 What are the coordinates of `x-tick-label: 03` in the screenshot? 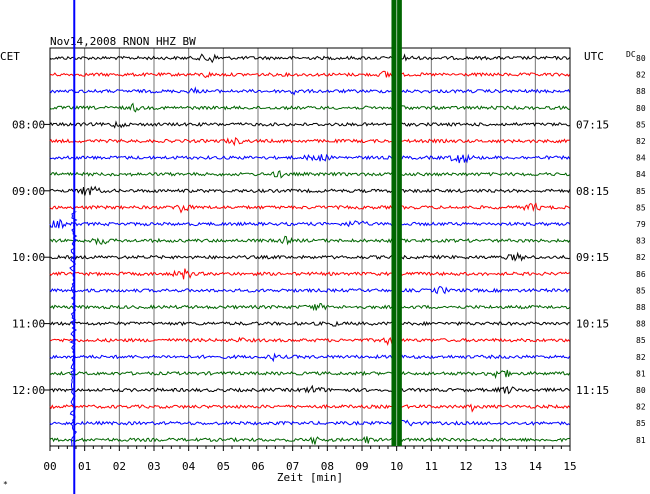 It's located at (153, 466).